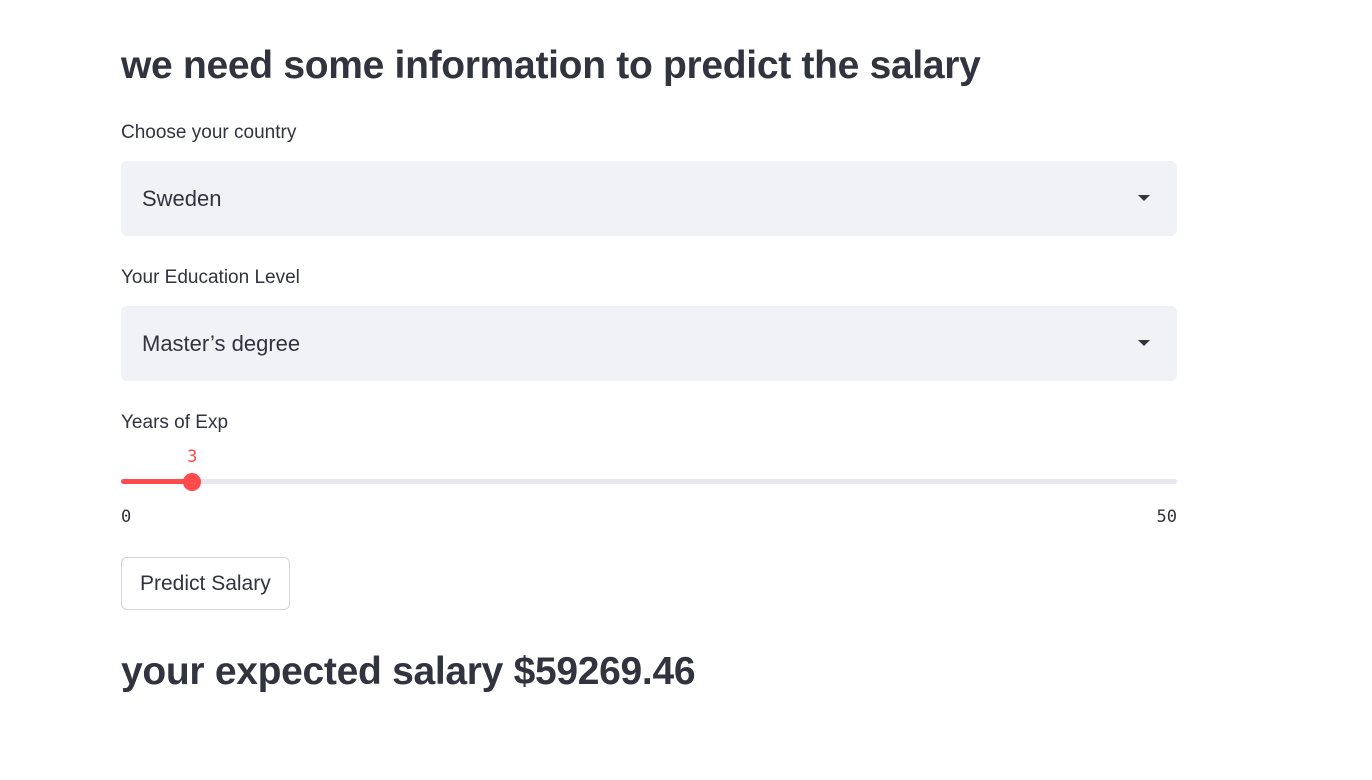 Image resolution: width=1372 pixels, height=780 pixels. What do you see at coordinates (408, 671) in the screenshot?
I see `salary-result: your expected salary $59269.46` at bounding box center [408, 671].